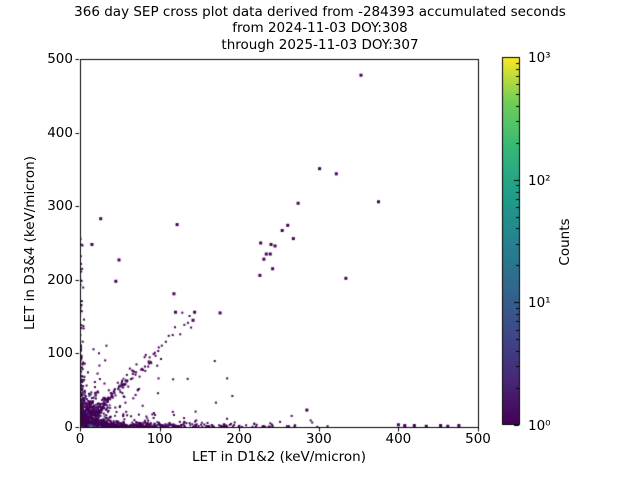 The image size is (640, 480). I want to click on colorbar-tick-label: 10⁰, so click(539, 426).